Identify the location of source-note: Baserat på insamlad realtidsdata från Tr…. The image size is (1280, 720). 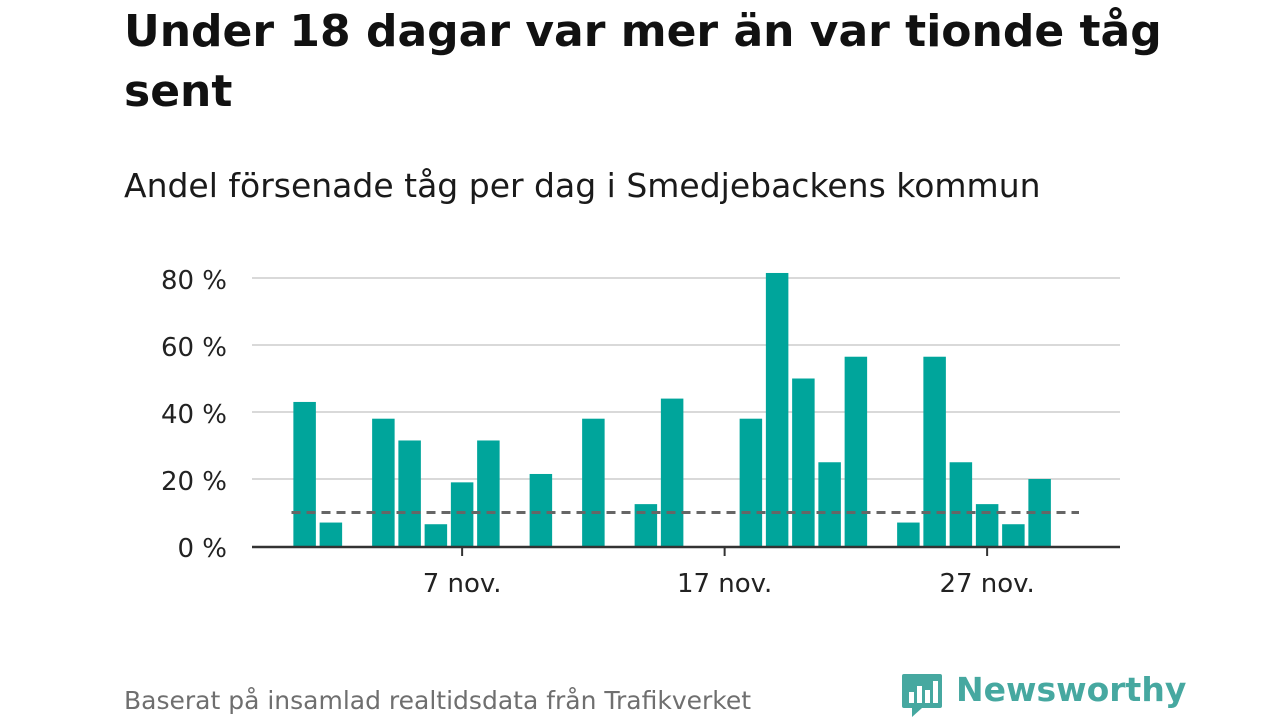
(438, 700).